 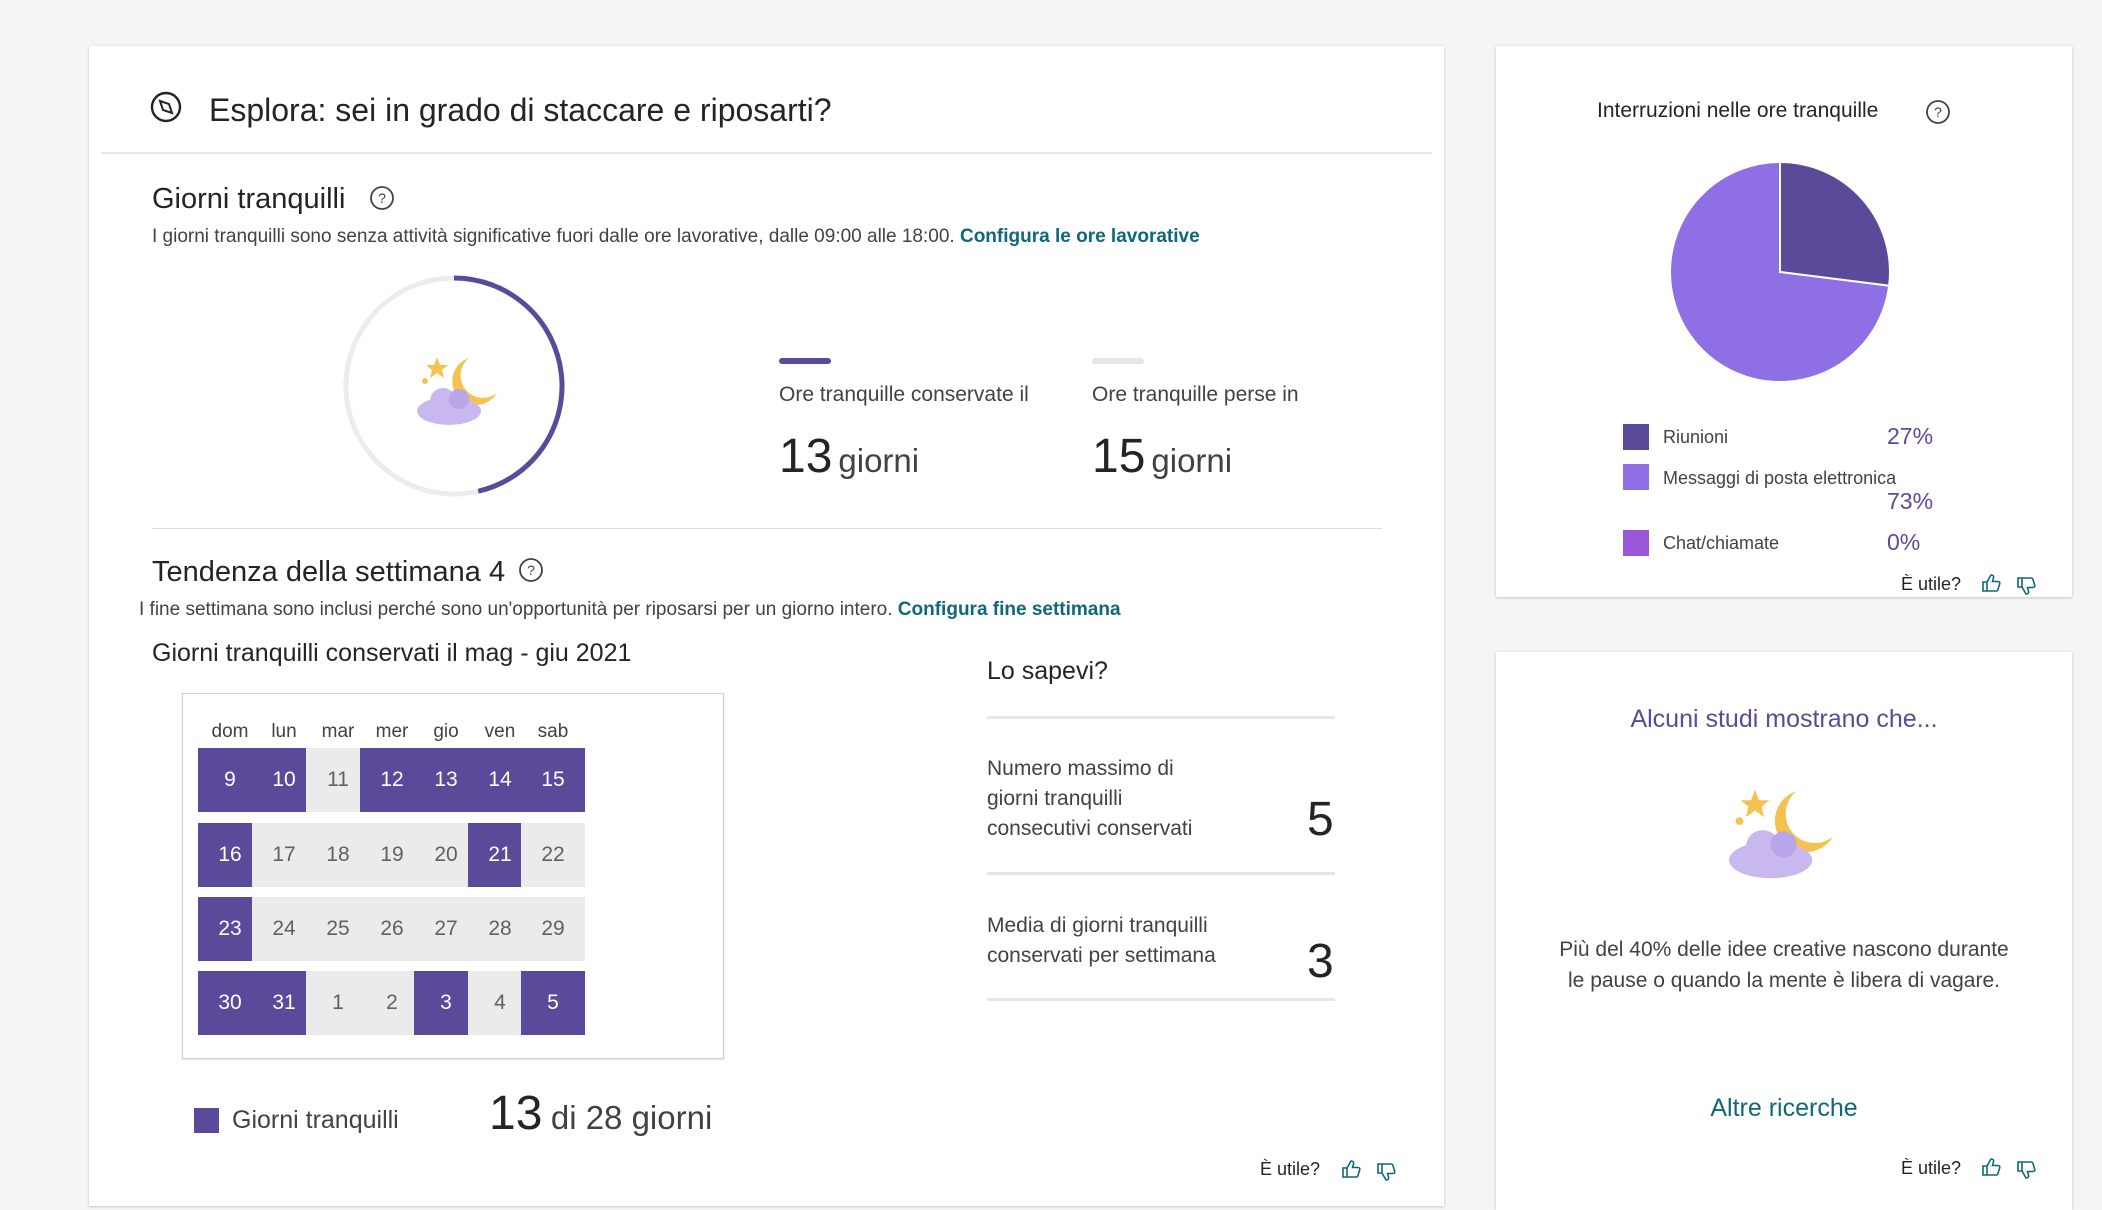 I want to click on configure-work-hours-link: Configura le ore lavorative, so click(x=1079, y=236).